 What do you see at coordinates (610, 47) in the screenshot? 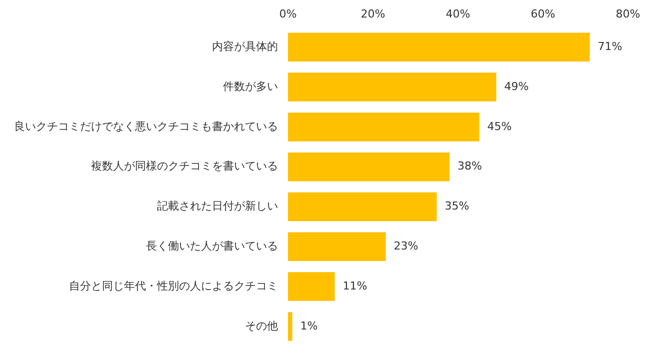
I see `data-label: 71%` at bounding box center [610, 47].